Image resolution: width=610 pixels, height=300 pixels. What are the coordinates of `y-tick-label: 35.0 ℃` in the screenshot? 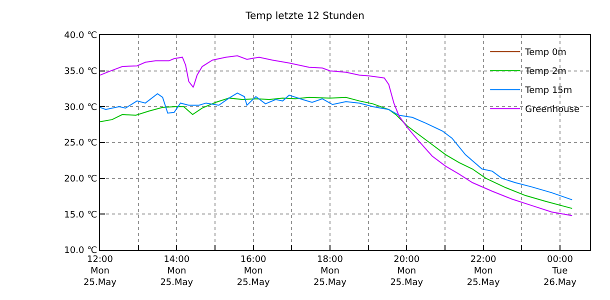 It's located at (81, 71).